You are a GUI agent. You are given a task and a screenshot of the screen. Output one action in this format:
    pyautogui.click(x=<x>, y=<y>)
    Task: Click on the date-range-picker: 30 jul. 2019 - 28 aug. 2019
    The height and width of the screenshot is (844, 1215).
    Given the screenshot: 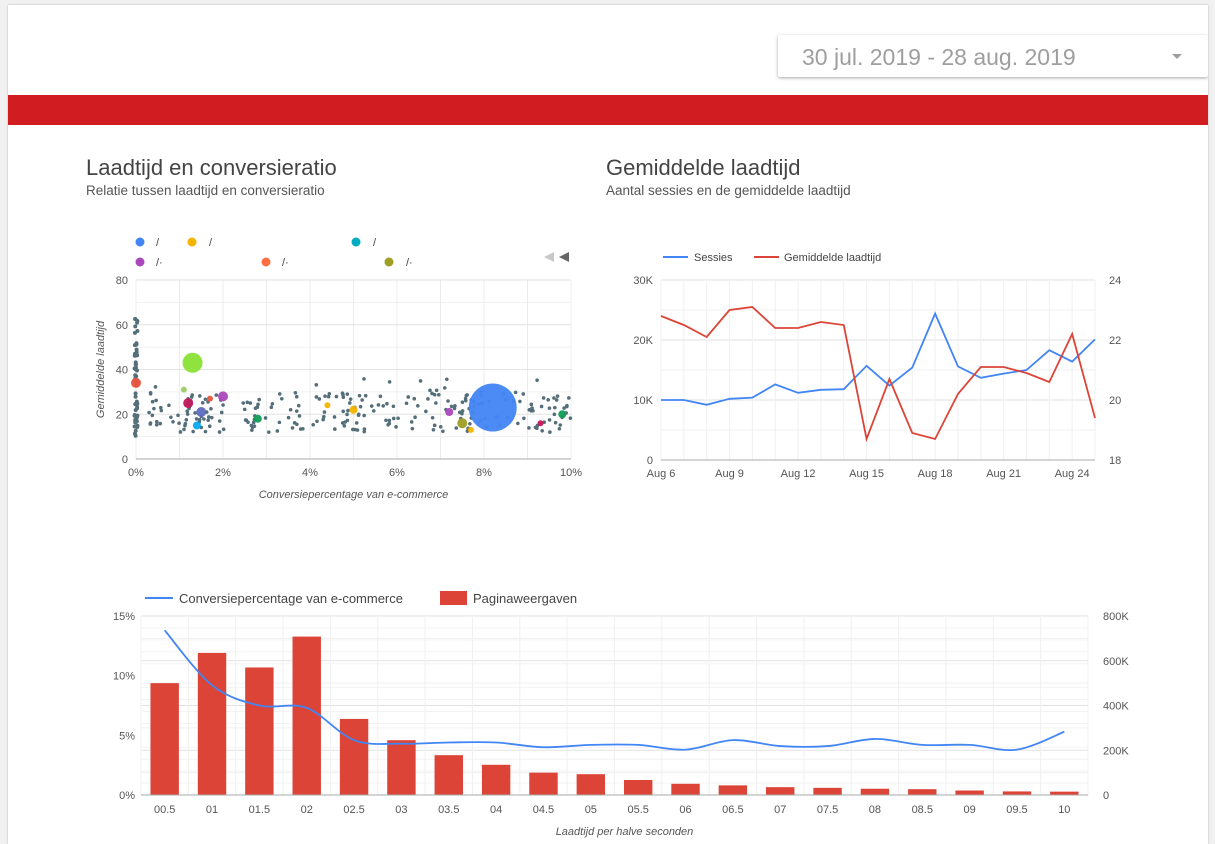 What is the action you would take?
    pyautogui.click(x=993, y=56)
    